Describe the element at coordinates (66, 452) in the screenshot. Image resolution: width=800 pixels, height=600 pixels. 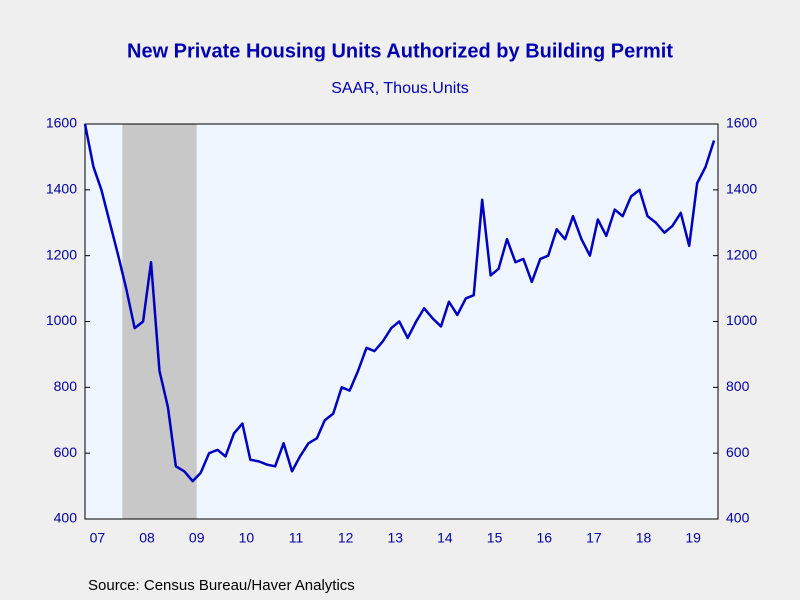
I see `y-tick-label: 600` at that location.